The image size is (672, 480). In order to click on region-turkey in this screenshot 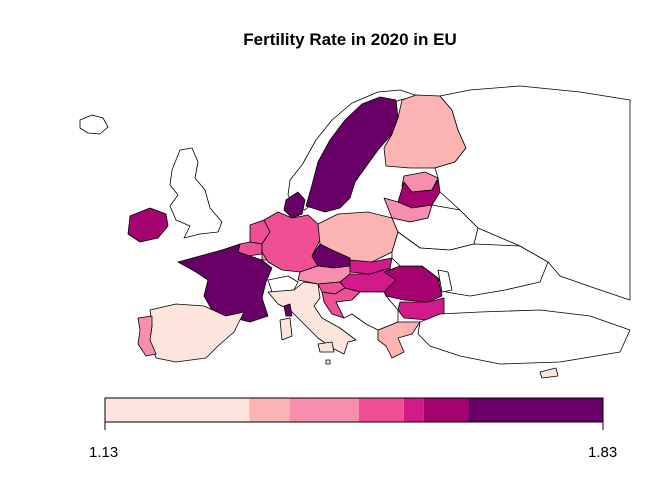, I will do `click(524, 337)`.